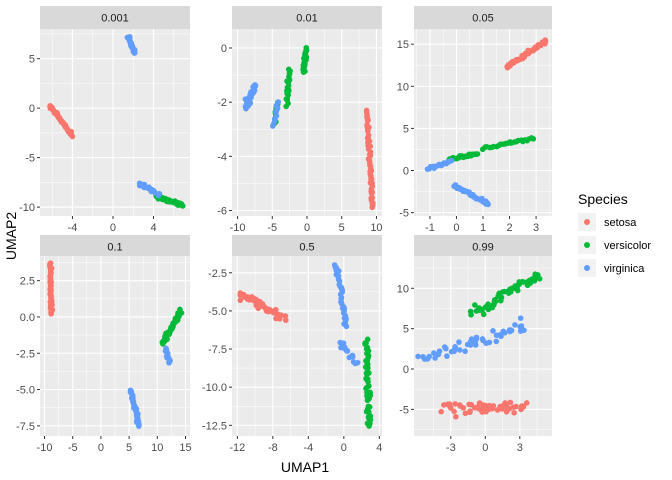 The width and height of the screenshot is (672, 480). What do you see at coordinates (73, 228) in the screenshot?
I see `x-tick-label: -4` at bounding box center [73, 228].